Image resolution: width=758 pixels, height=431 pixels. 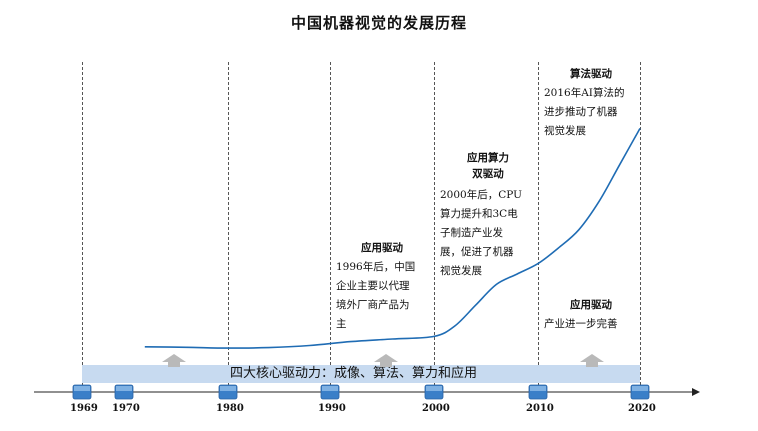 What do you see at coordinates (376, 267) in the screenshot?
I see `phase-line: 1996年后，中国` at bounding box center [376, 267].